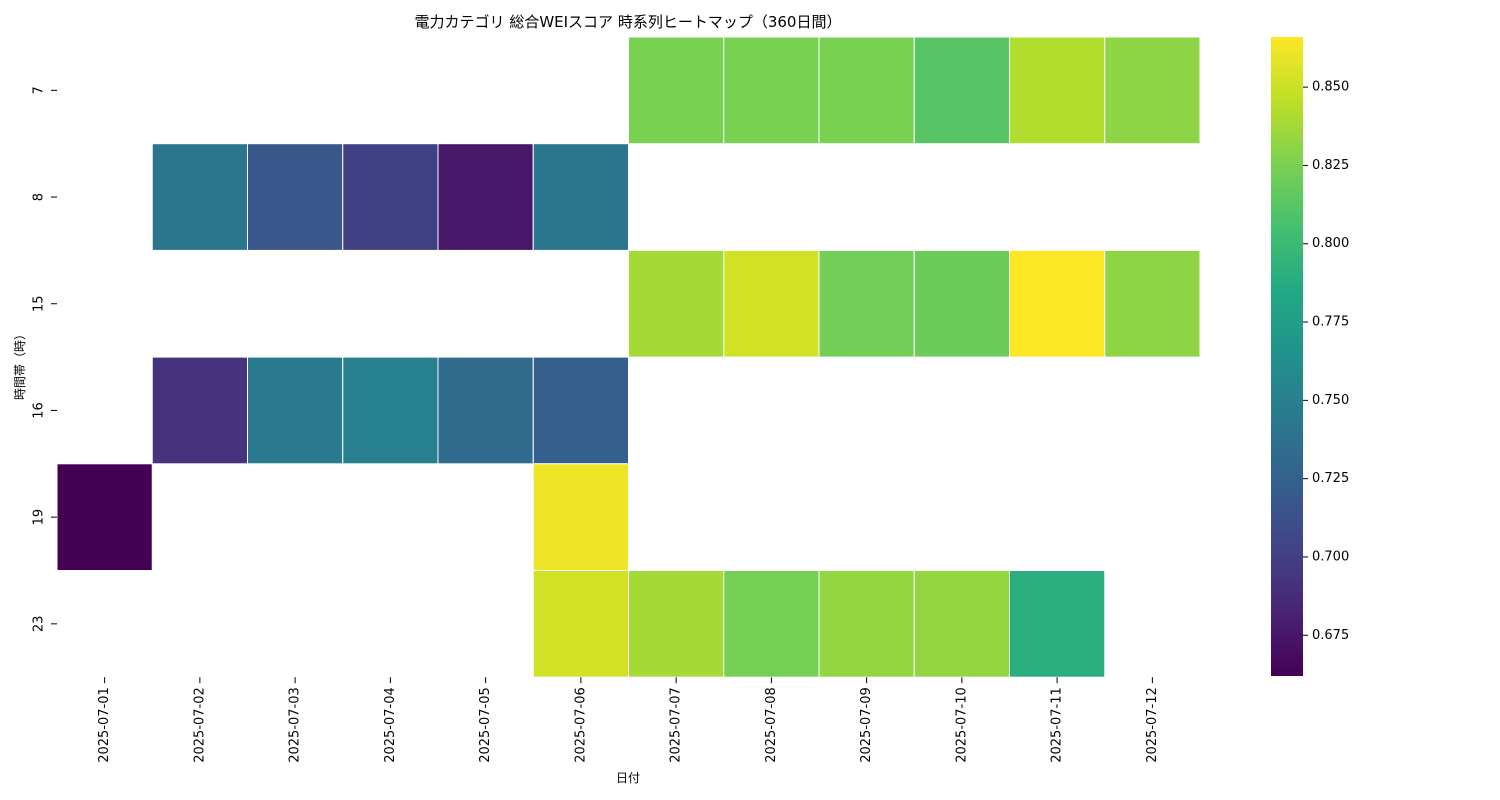  What do you see at coordinates (866, 725) in the screenshot?
I see `x-tick-label: 2025-07-09` at bounding box center [866, 725].